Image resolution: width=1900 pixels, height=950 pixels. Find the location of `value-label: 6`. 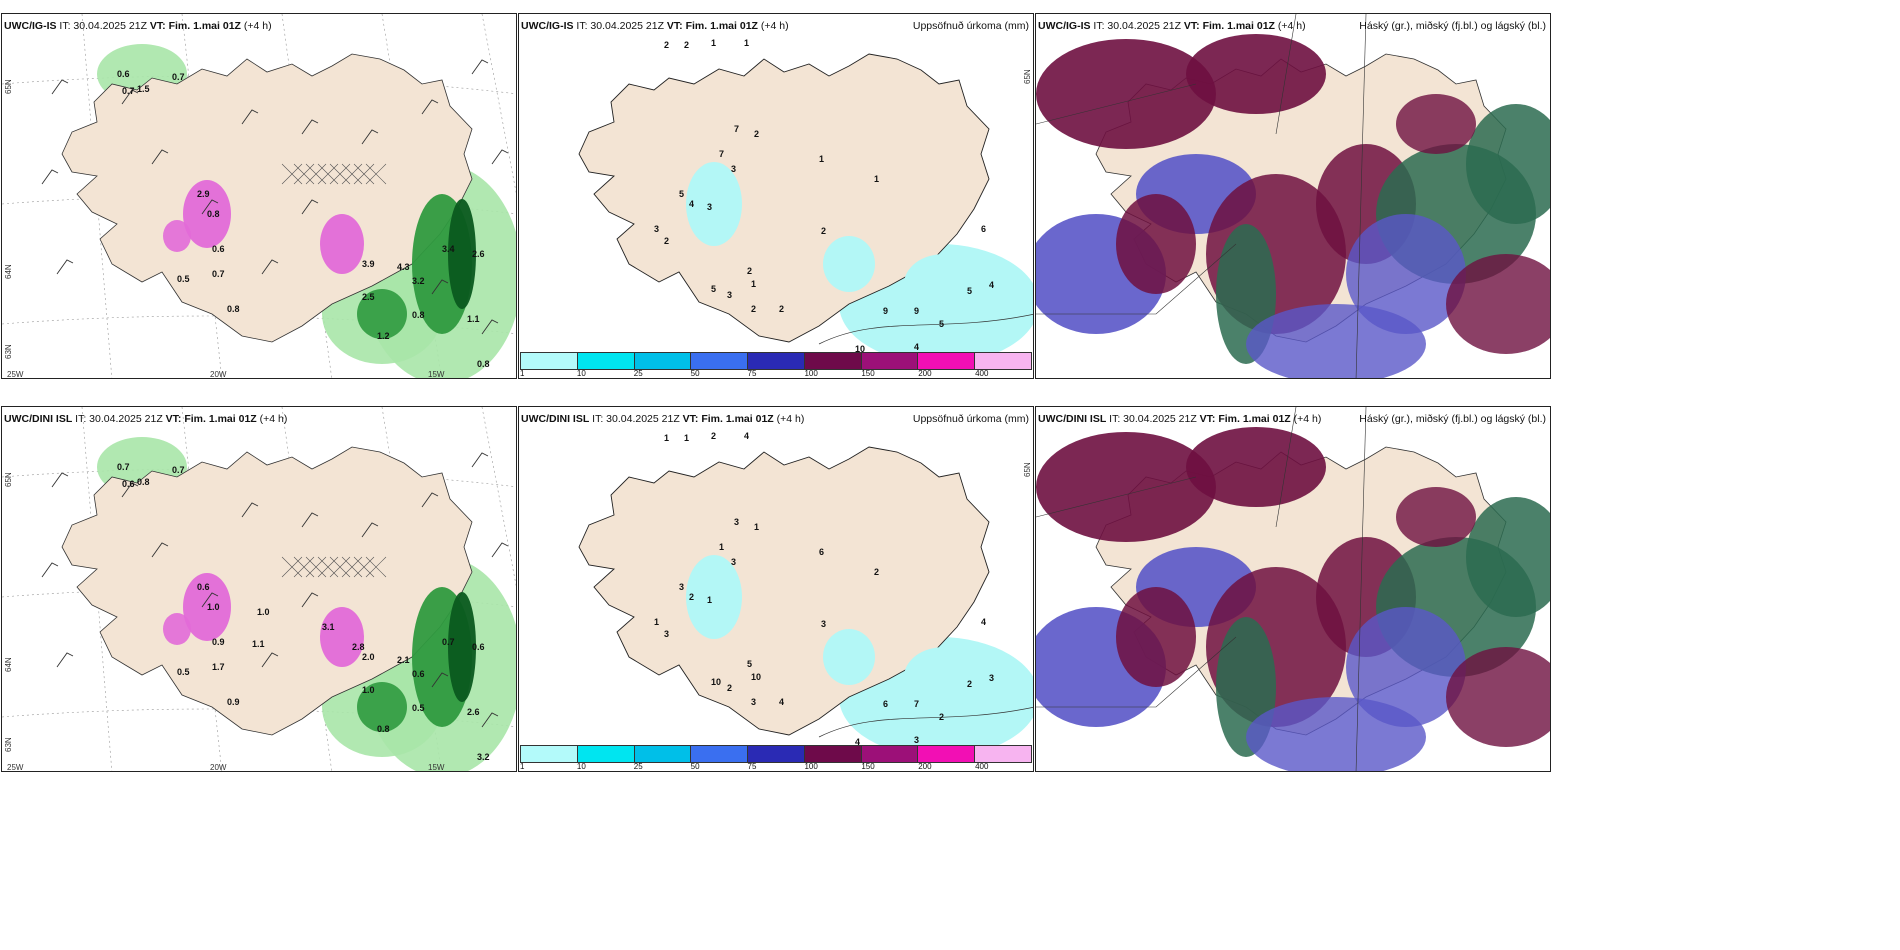

value-label: 6 is located at coordinates (886, 704).